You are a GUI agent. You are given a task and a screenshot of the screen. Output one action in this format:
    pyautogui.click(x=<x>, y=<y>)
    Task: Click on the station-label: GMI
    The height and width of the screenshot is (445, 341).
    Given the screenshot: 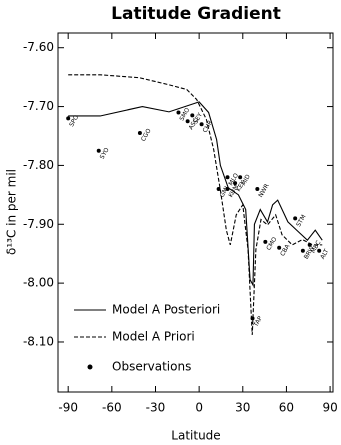 What is the action you would take?
    pyautogui.click(x=225, y=192)
    